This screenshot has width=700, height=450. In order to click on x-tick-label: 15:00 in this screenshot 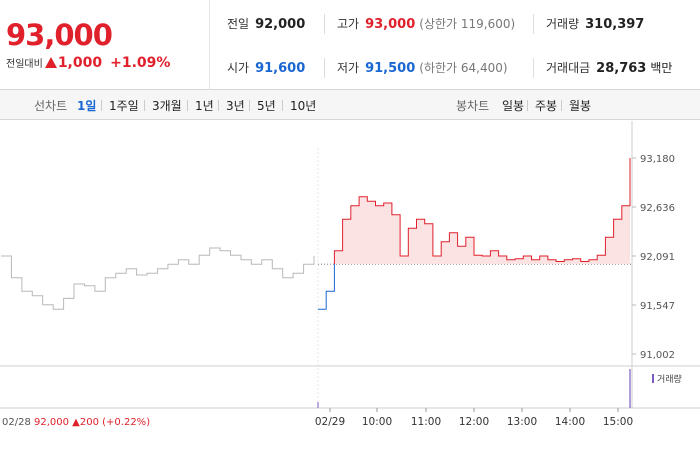, I will do `click(618, 422)`.